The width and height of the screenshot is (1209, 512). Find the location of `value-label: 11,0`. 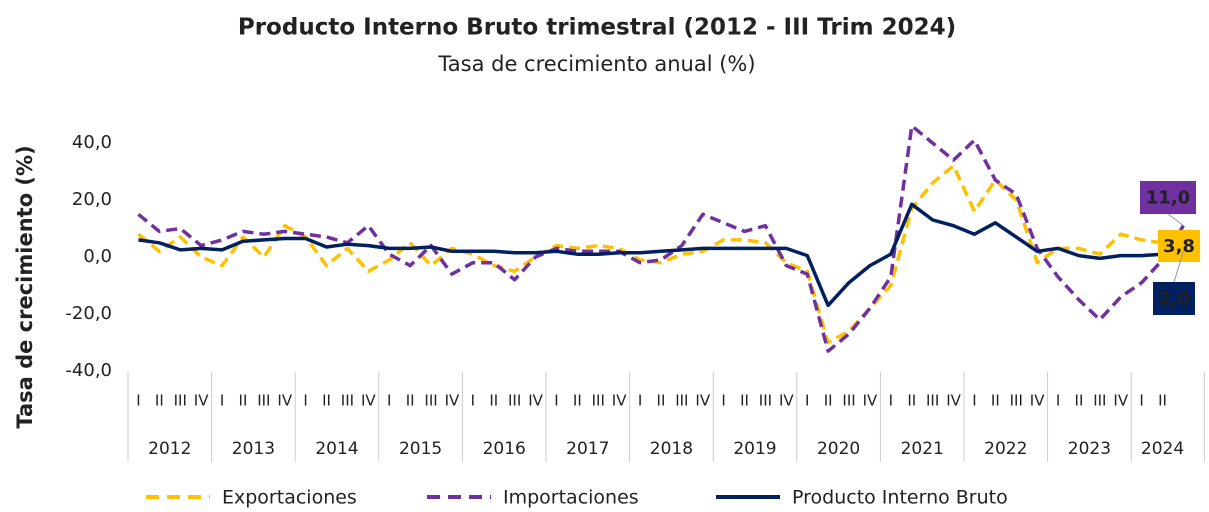

value-label: 11,0 is located at coordinates (1168, 198).